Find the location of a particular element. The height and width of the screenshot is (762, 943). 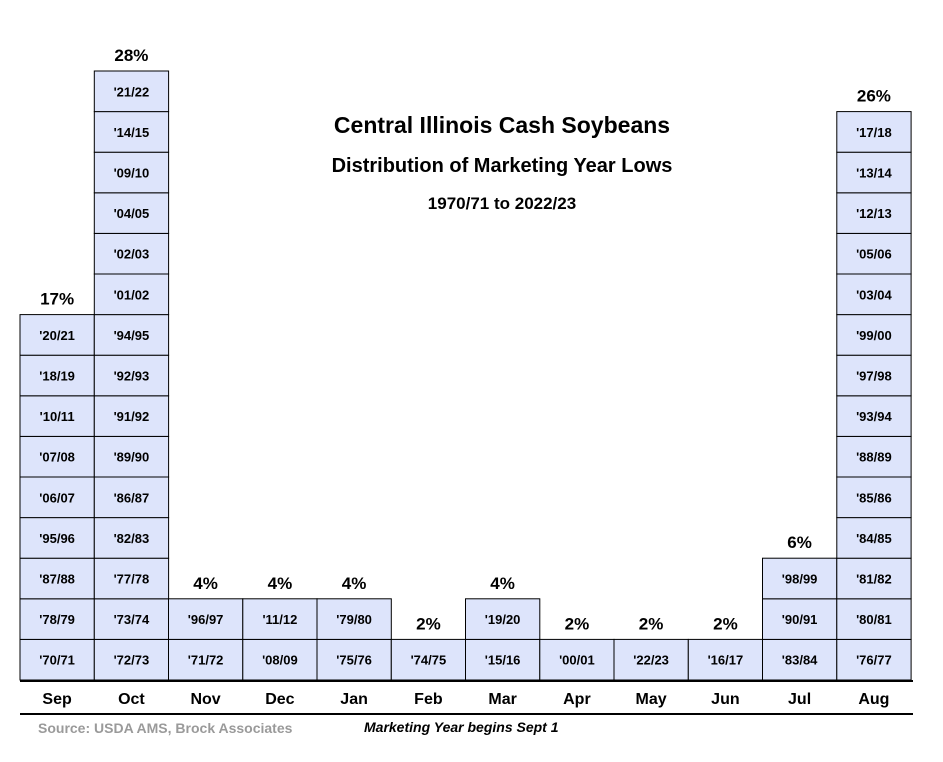

chart-period: 1970/71 to 2022/23 is located at coordinates (502, 203).